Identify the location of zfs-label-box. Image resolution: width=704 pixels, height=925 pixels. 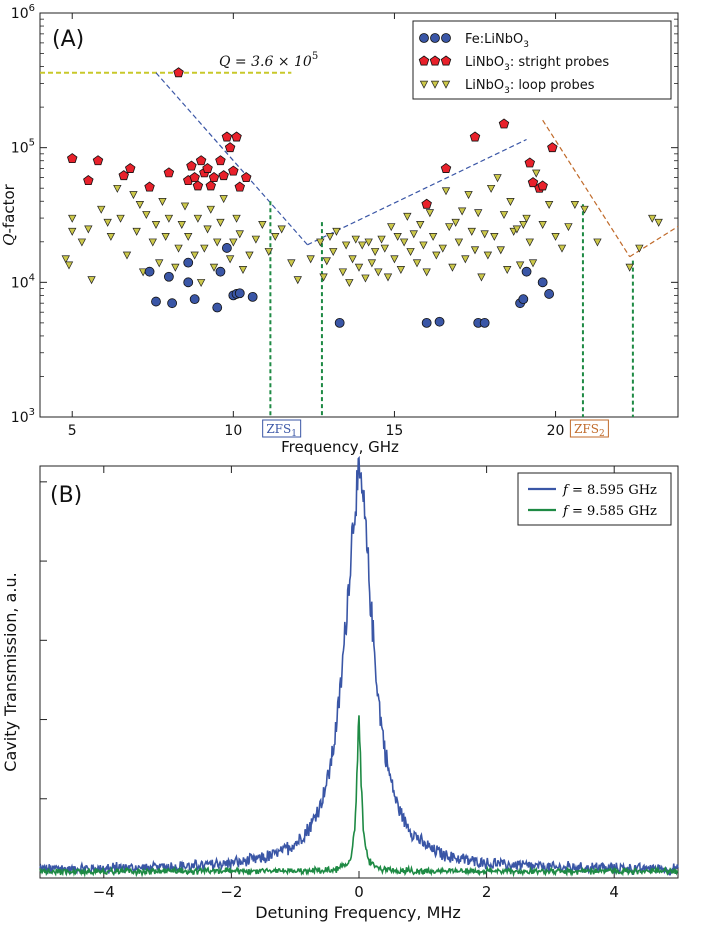
(589, 428).